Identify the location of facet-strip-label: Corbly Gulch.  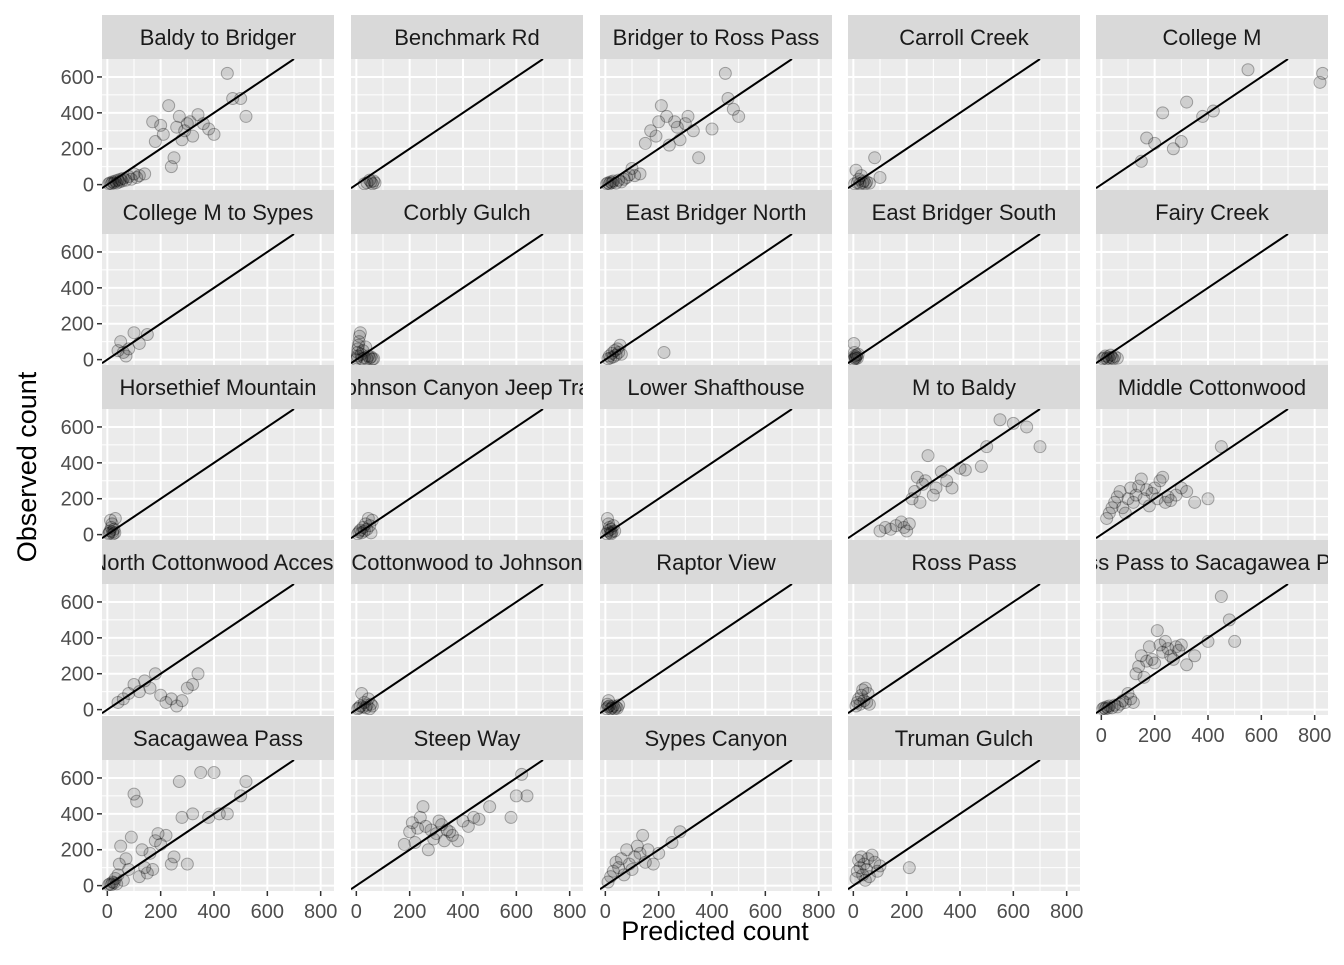
(466, 212).